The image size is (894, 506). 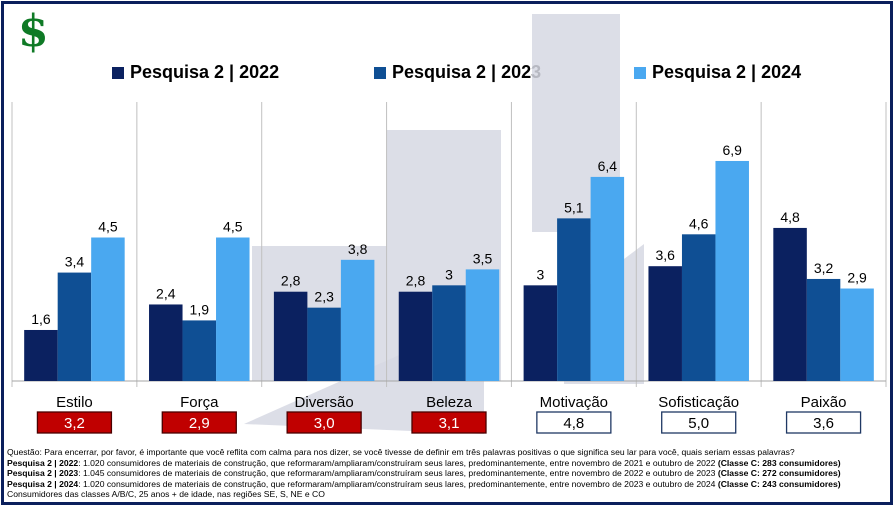 I want to click on legend-swatch-2023, so click(x=380, y=72).